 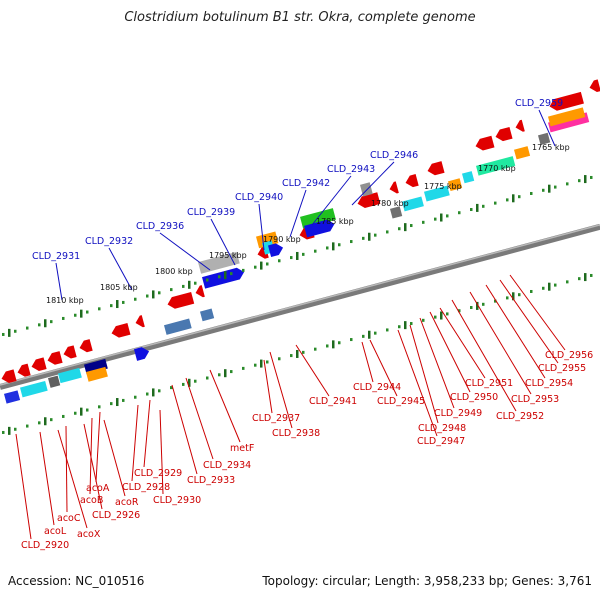 What do you see at coordinates (98, 488) in the screenshot?
I see `reverse-gene-label: acoA` at bounding box center [98, 488].